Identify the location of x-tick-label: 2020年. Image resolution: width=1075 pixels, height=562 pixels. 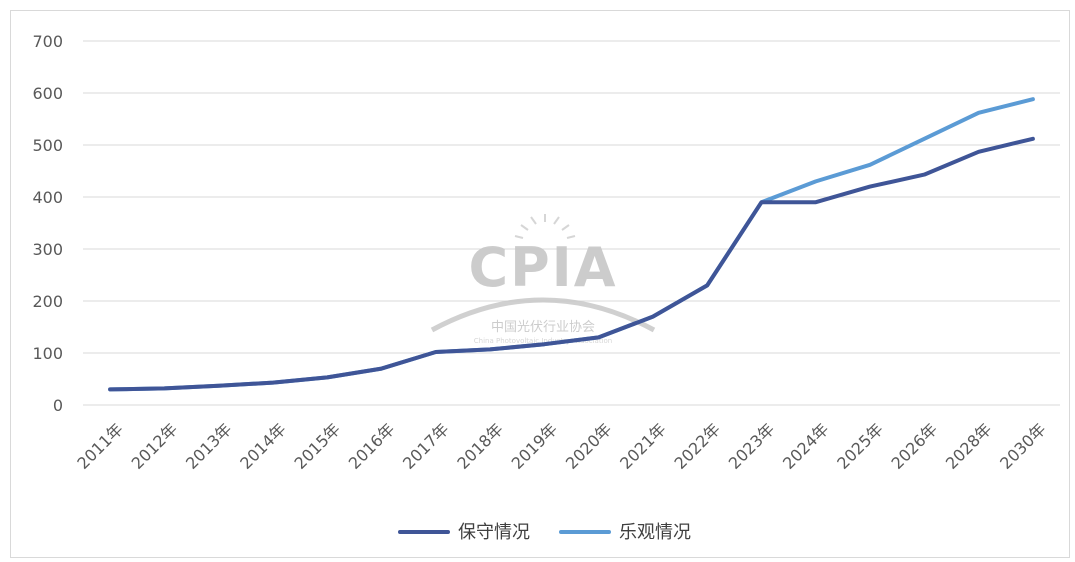
(589, 446).